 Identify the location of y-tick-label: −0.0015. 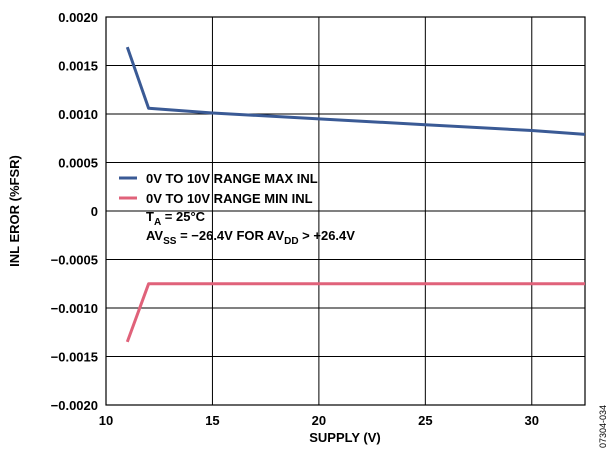
(74, 357).